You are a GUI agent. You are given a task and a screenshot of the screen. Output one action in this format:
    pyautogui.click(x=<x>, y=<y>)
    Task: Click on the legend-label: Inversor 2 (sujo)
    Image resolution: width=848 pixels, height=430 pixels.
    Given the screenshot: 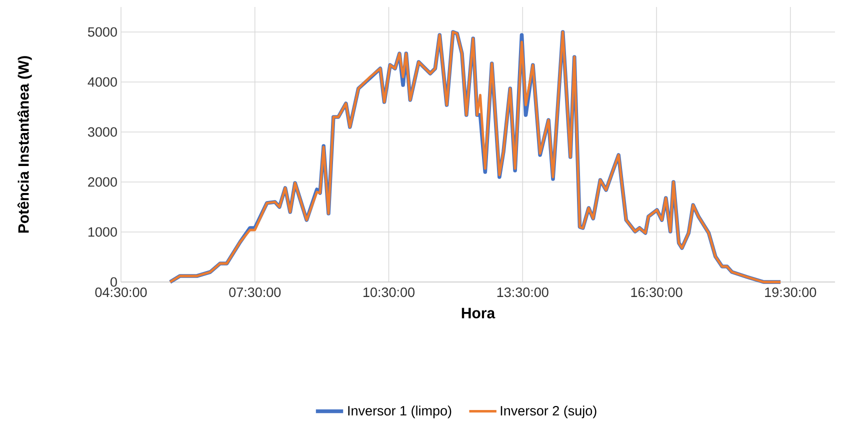 What is the action you would take?
    pyautogui.click(x=548, y=412)
    